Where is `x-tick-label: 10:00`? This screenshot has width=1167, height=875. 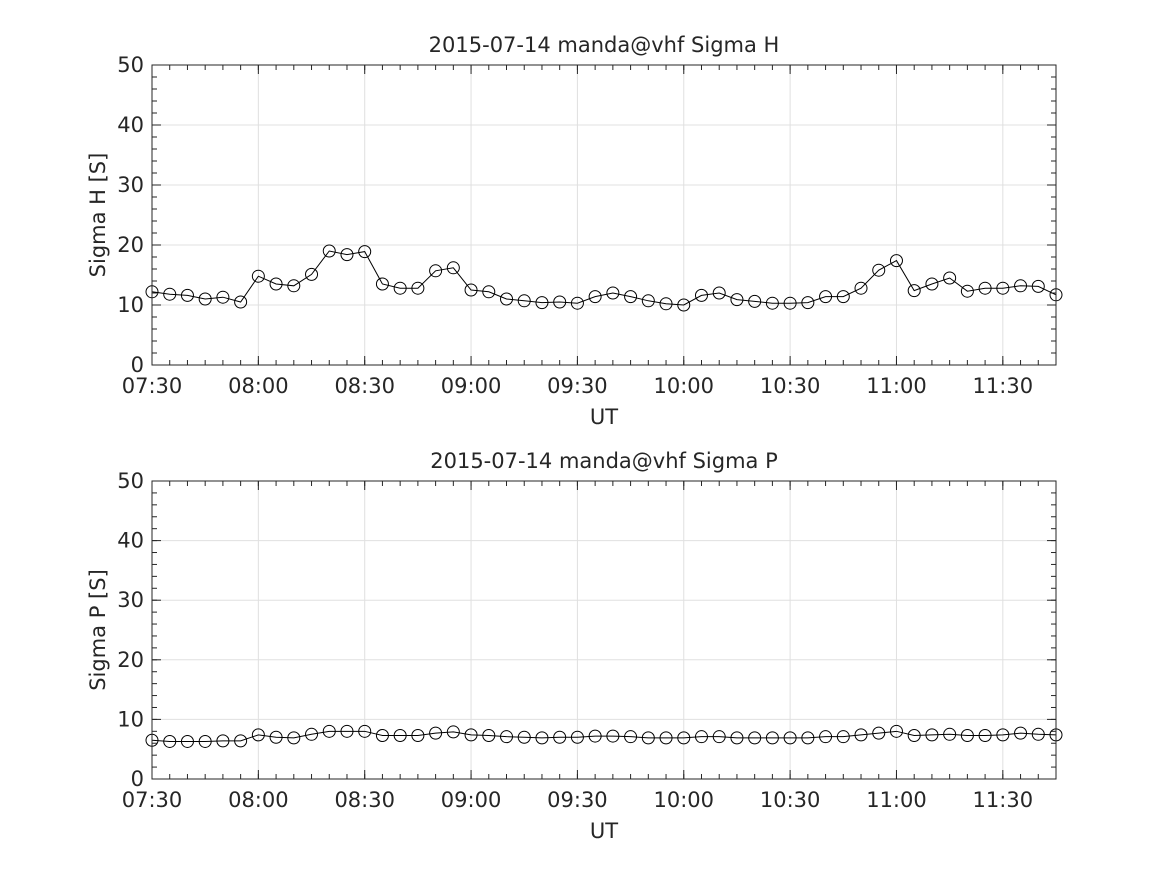
x-tick-label: 10:00 is located at coordinates (683, 800).